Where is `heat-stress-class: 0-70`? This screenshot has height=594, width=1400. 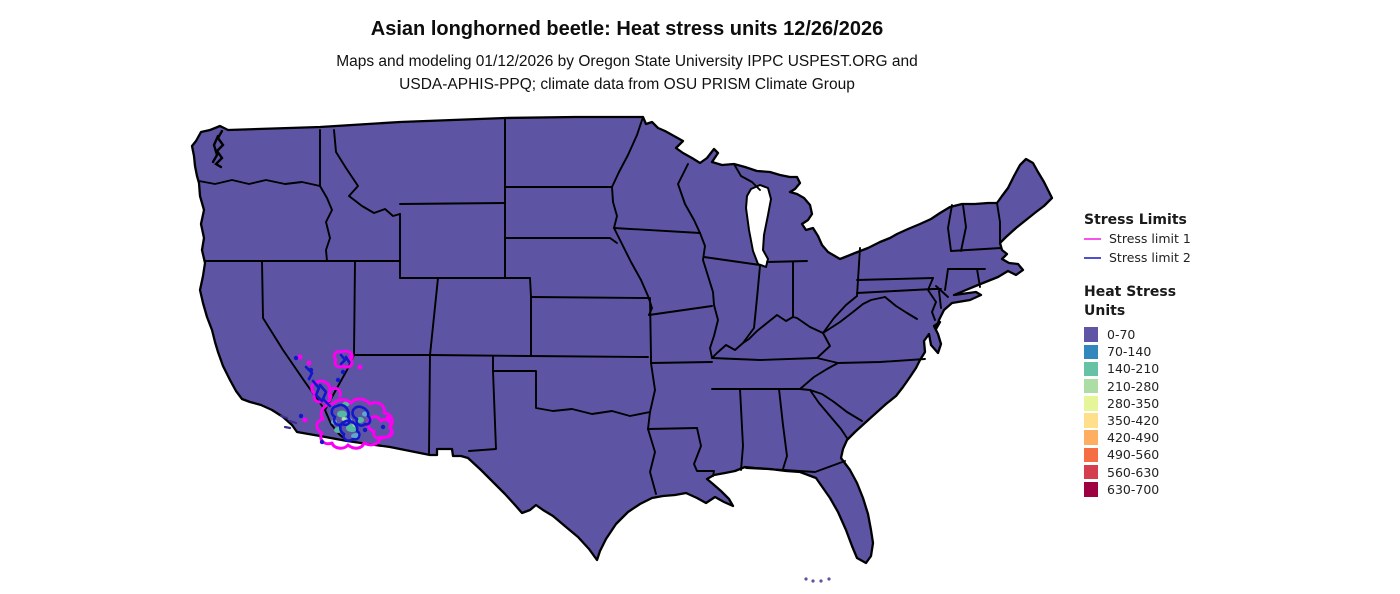 heat-stress-class: 0-70 is located at coordinates (1234, 334).